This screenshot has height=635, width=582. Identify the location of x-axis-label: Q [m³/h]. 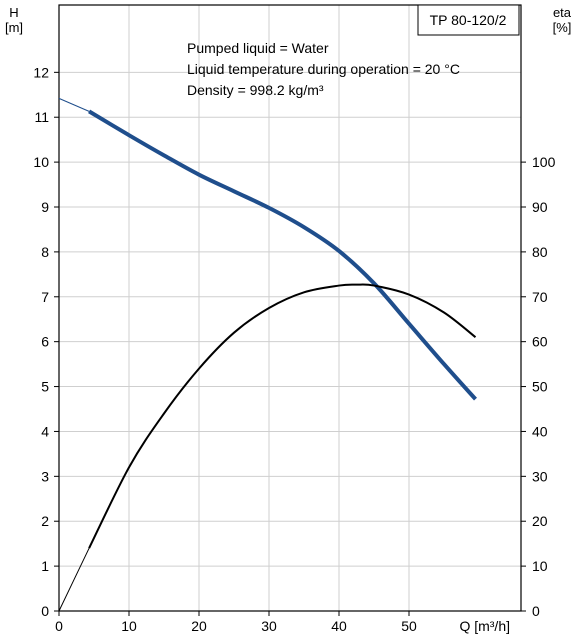
(484, 626).